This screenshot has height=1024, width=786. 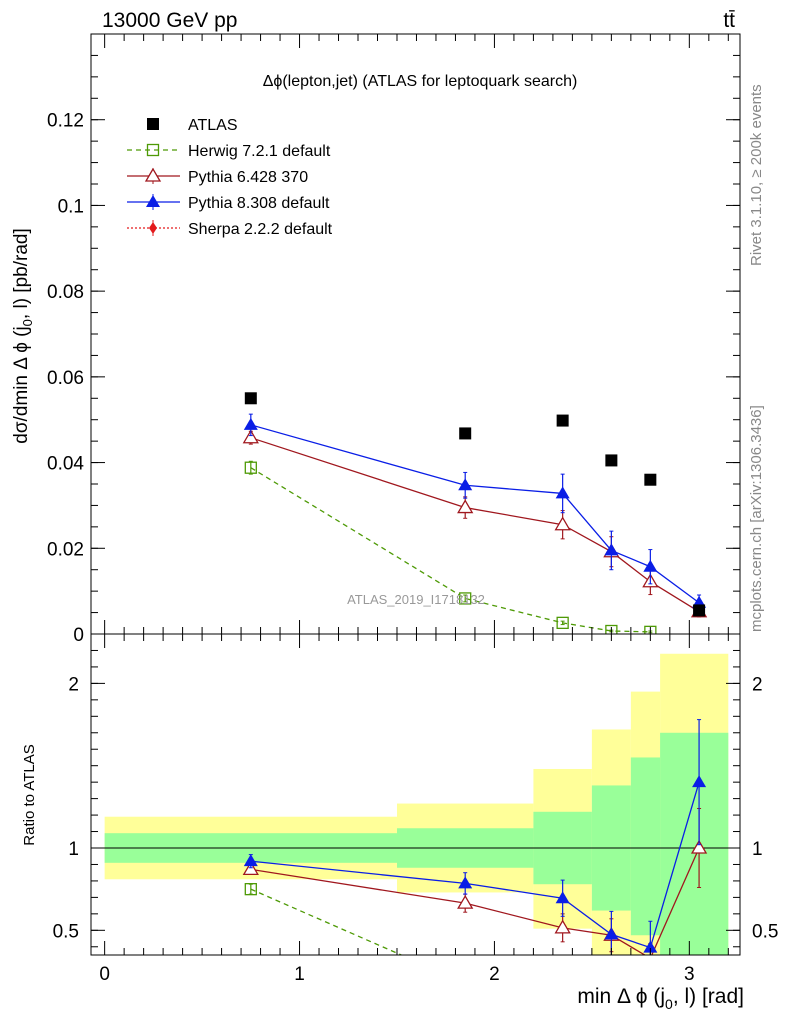 I want to click on legend-label-pythia-8-308-default: Pythia 8.308 default, so click(x=259, y=203).